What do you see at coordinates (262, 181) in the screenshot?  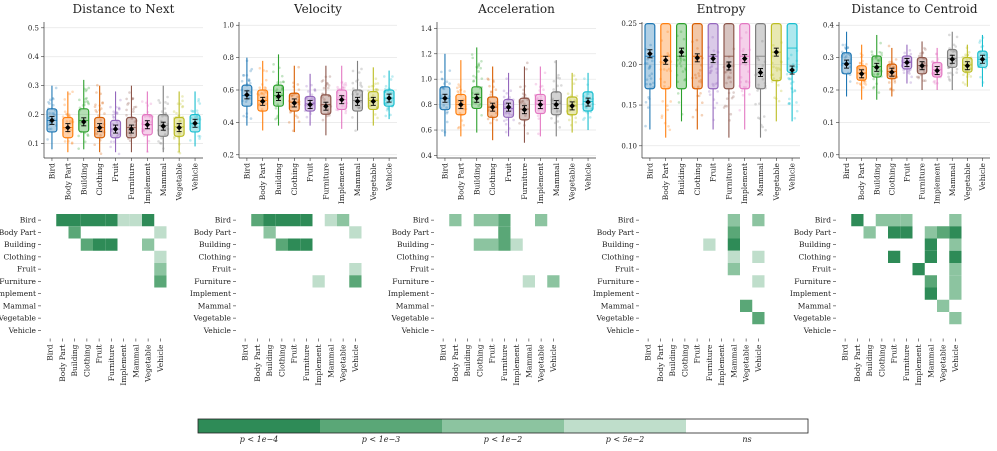 I see `x-tick-label: Body Part` at bounding box center [262, 181].